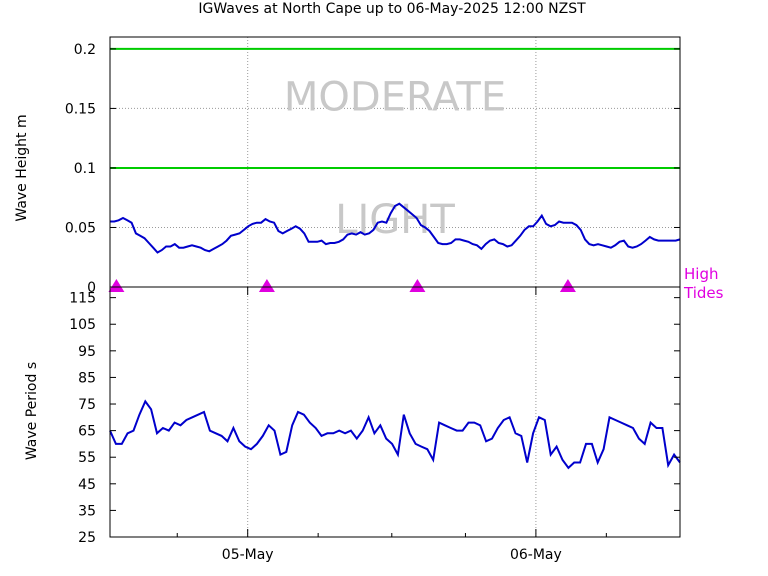 This screenshot has width=768, height=576. Describe the element at coordinates (395, 434) in the screenshot. I see `wave-period-series-line` at that location.